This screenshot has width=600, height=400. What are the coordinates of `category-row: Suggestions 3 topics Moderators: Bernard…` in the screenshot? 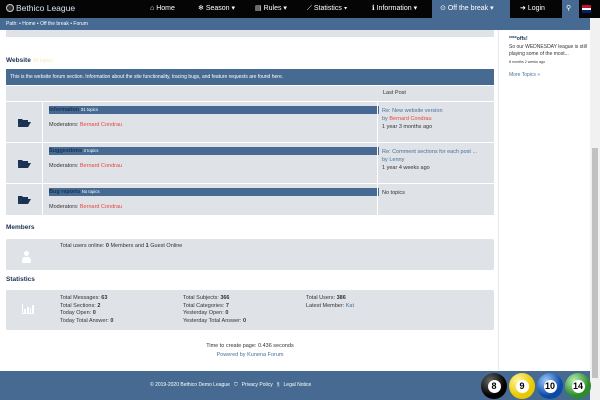 It's located at (250, 162).